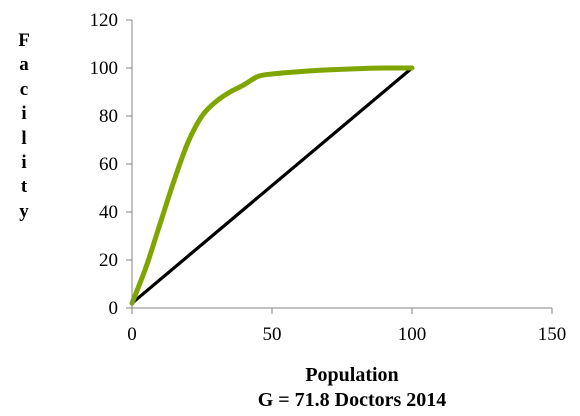  I want to click on y-axis-label-letter: a, so click(24, 65).